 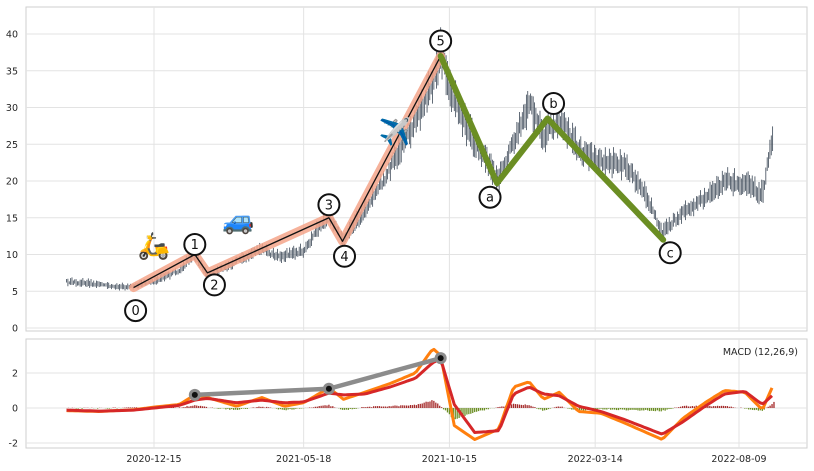 I want to click on price-y-tick-label: 20, so click(x=12, y=182).